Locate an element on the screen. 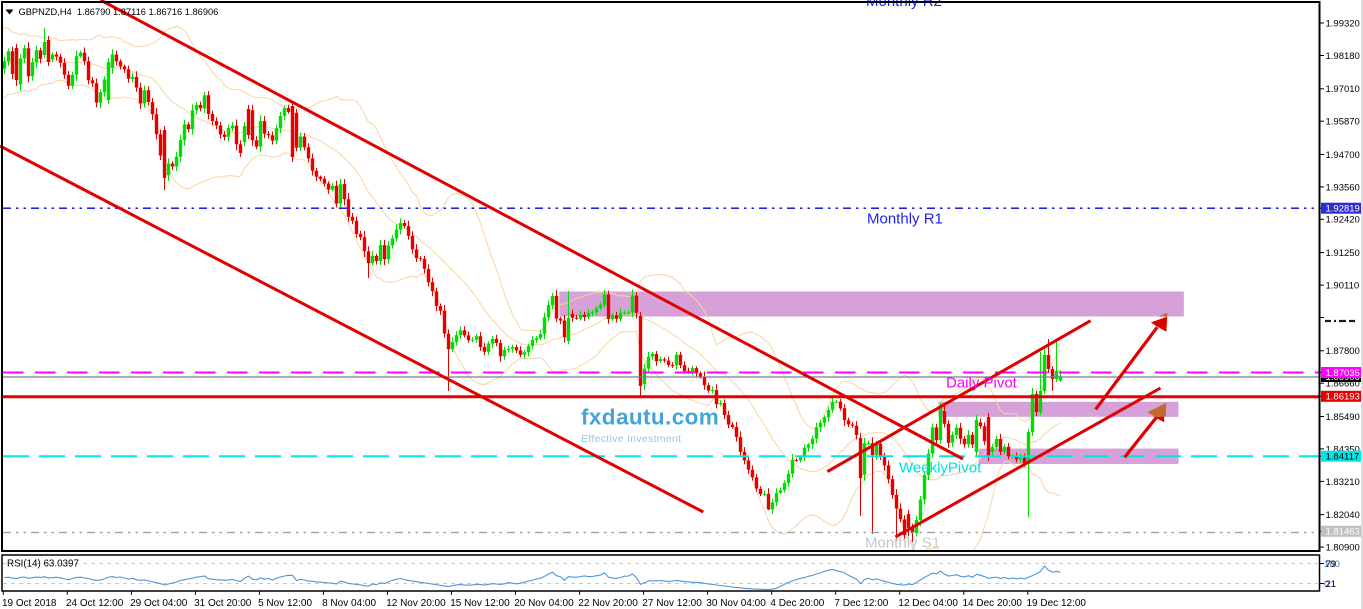 This screenshot has height=609, width=1363. svg-text: RSI(14) 63.0397 is located at coordinates (43, 563).